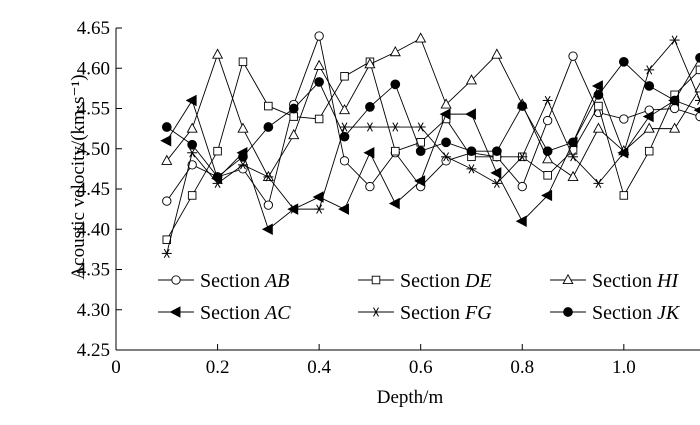  What do you see at coordinates (93, 189) in the screenshot?
I see `y-tick-label: 4.45` at bounding box center [93, 189].